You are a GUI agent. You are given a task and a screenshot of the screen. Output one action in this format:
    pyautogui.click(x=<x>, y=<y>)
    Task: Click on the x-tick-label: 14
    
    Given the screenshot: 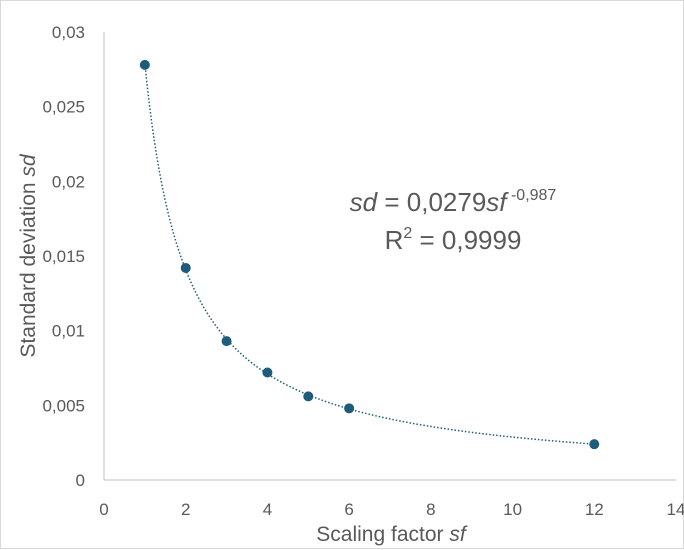 What is the action you would take?
    pyautogui.click(x=675, y=509)
    